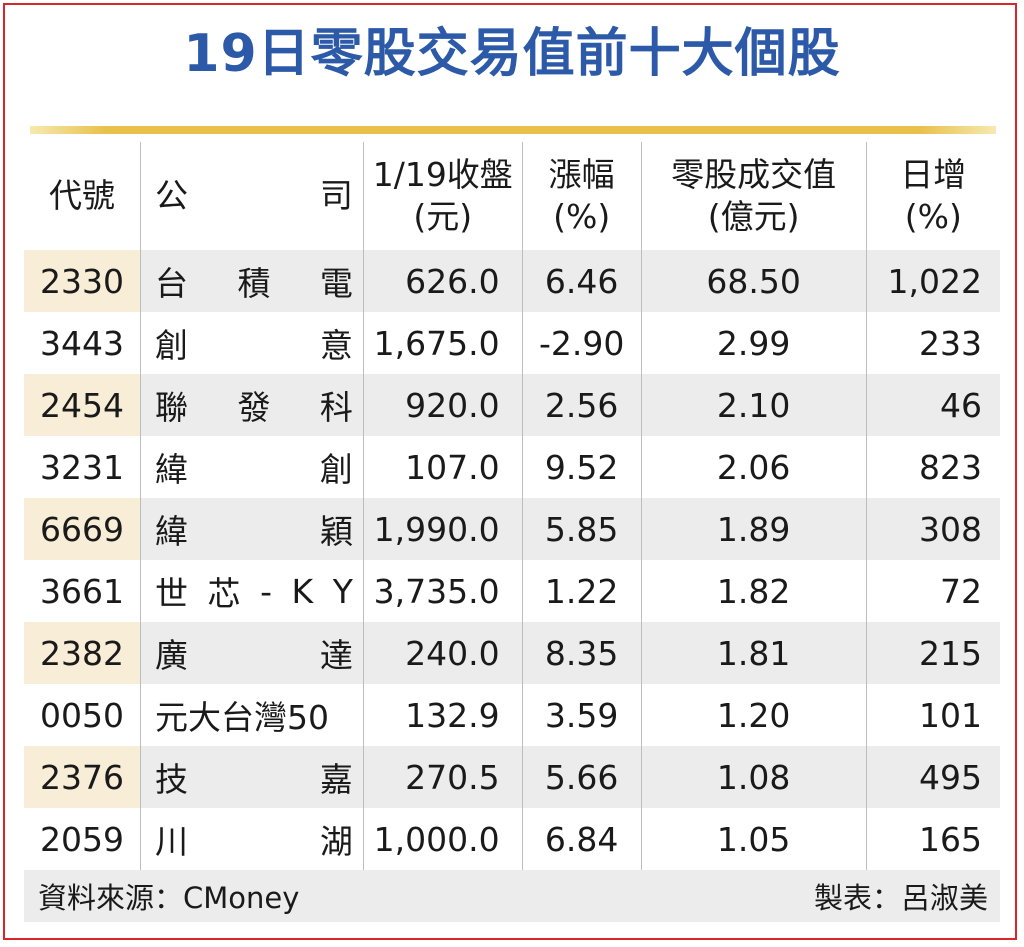 Image resolution: width=1024 pixels, height=947 pixels. What do you see at coordinates (932, 529) in the screenshot?
I see `daily-increase: 308` at bounding box center [932, 529].